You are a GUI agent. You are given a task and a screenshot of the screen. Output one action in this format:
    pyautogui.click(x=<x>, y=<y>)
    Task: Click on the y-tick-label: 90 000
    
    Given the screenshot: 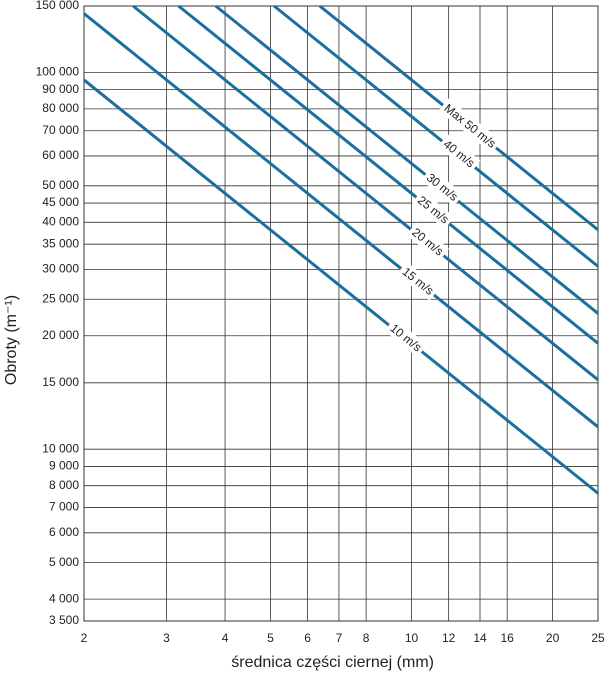 What is the action you would take?
    pyautogui.click(x=60, y=89)
    